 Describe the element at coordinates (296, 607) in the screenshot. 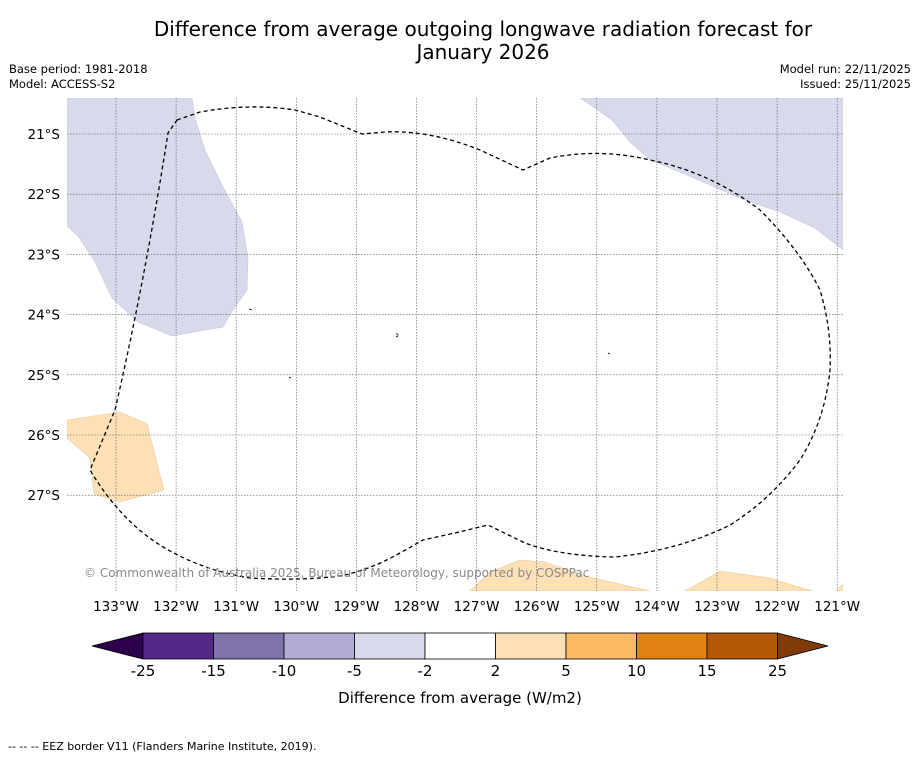

I see `lon-label: 130°W` at that location.